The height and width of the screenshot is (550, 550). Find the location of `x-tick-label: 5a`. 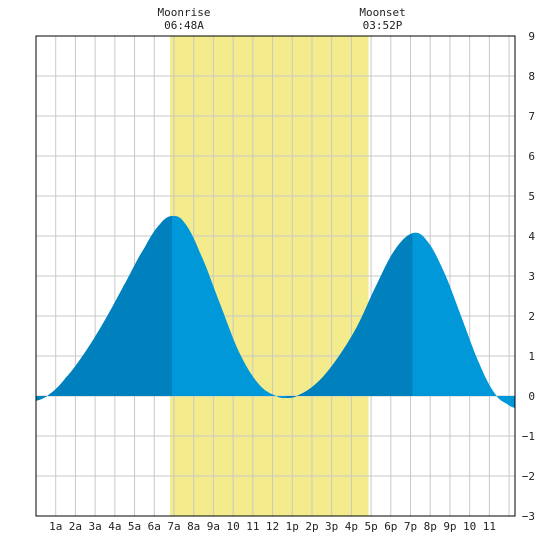

x-tick-label: 5a is located at coordinates (134, 526).